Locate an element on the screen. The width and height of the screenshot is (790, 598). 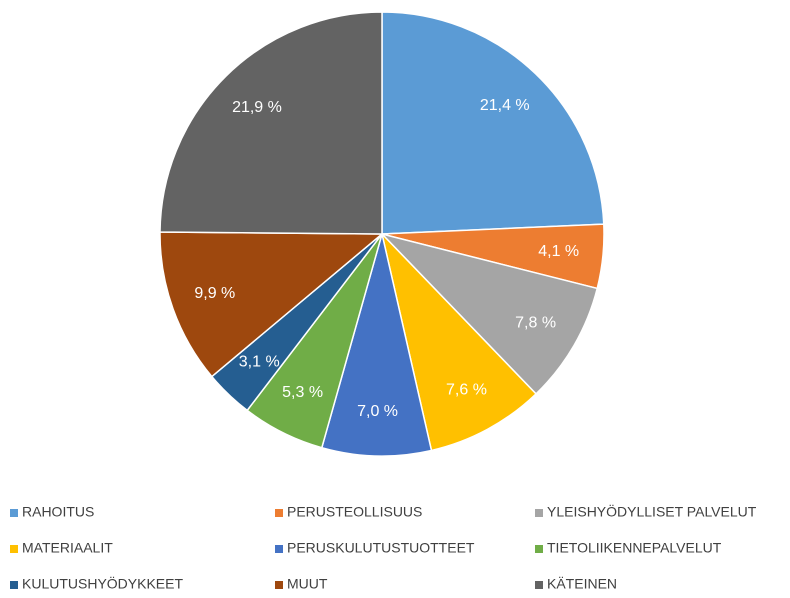
data-label: 3,1 % is located at coordinates (259, 362).